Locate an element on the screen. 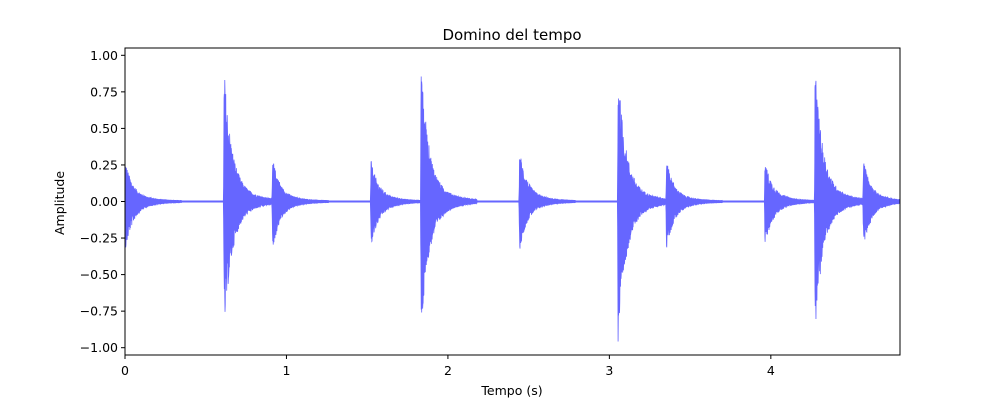 The width and height of the screenshot is (1000, 400). y-tick-label: −0.25 is located at coordinates (99, 238).